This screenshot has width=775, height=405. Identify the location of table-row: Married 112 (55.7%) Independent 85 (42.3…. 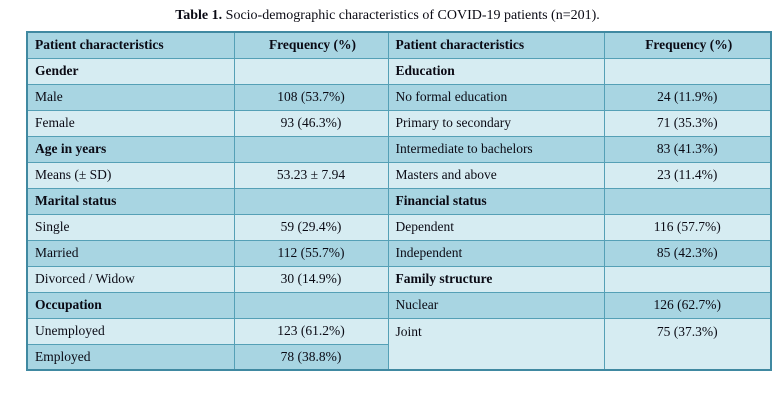
(399, 253).